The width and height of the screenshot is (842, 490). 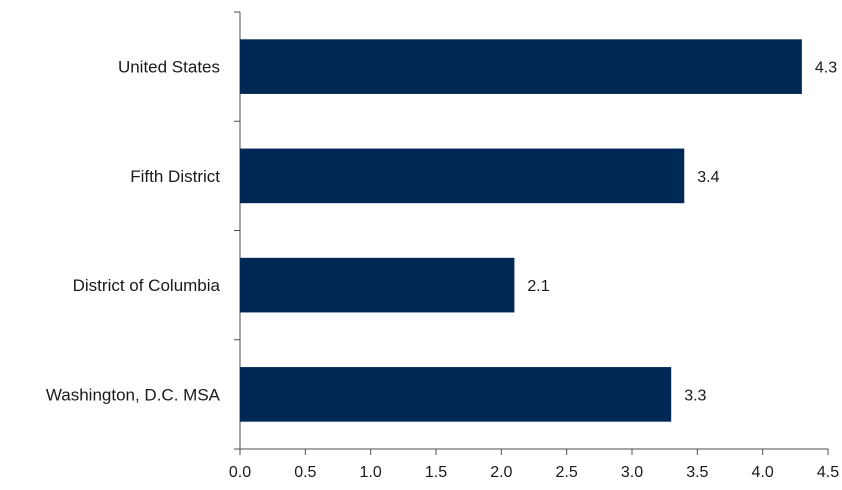 What do you see at coordinates (305, 472) in the screenshot?
I see `x-tick-label: 0.5` at bounding box center [305, 472].